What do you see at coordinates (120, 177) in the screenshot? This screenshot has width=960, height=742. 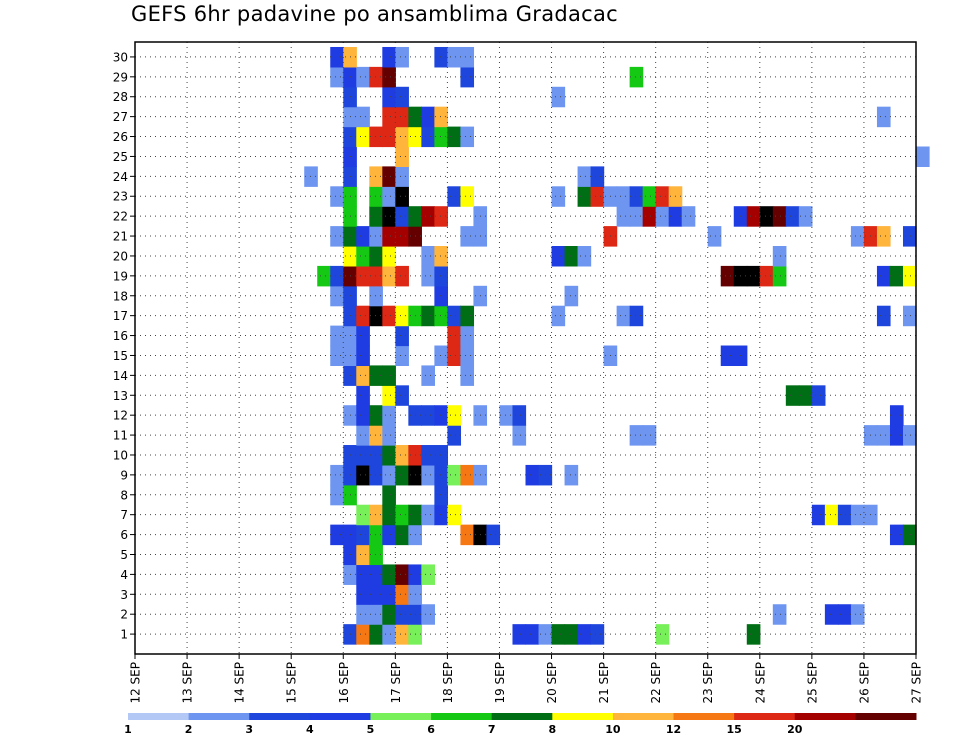 I see `y-tick-label: 24` at bounding box center [120, 177].